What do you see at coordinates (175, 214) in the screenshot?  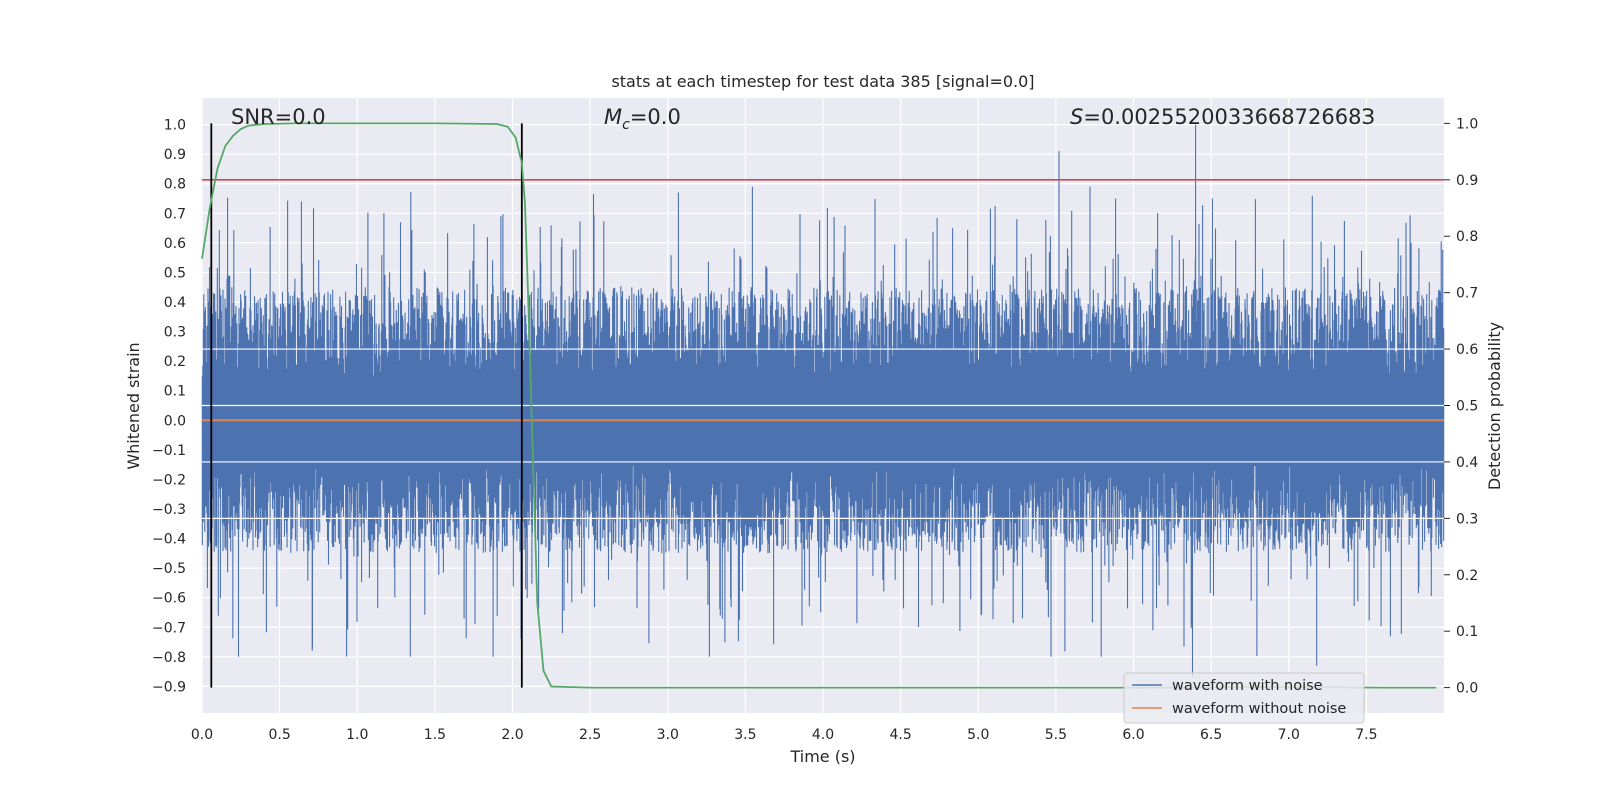 I see `y-tick-label: 0.7` at bounding box center [175, 214].